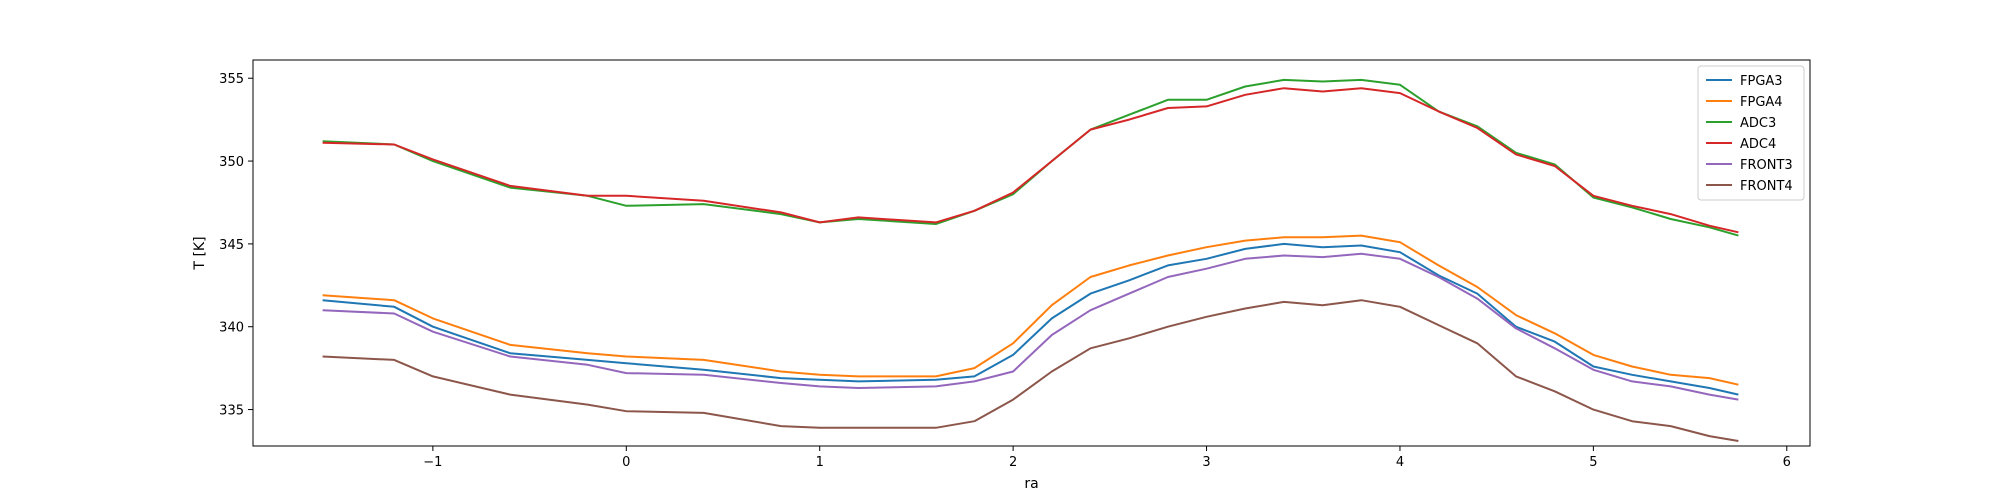 The image size is (2000, 500). I want to click on x-tick-label: 1, so click(820, 462).